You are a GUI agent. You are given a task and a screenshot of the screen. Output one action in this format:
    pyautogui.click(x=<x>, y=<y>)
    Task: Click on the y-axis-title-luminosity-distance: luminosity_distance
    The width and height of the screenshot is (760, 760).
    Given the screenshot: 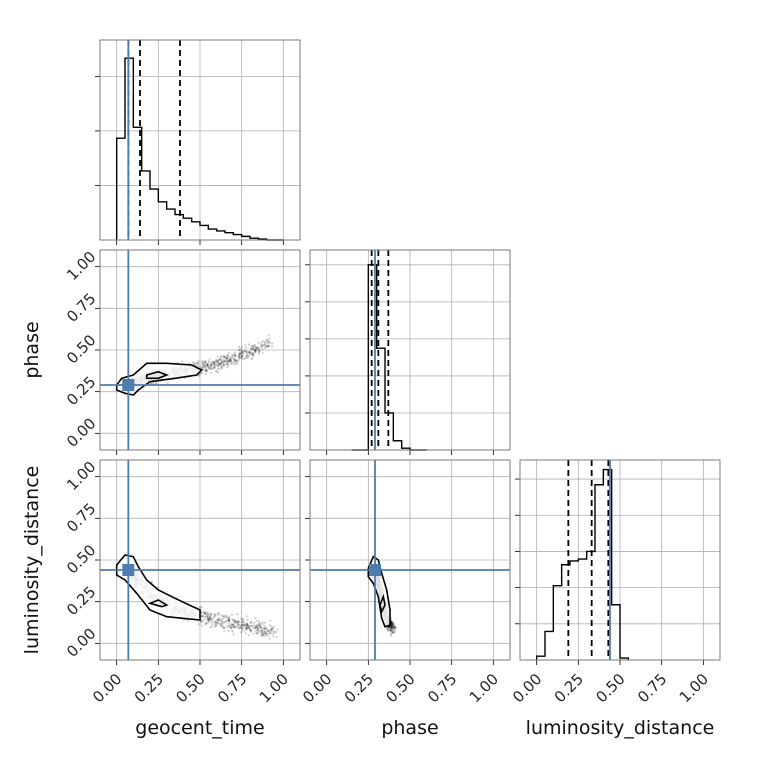 What is the action you would take?
    pyautogui.click(x=32, y=560)
    